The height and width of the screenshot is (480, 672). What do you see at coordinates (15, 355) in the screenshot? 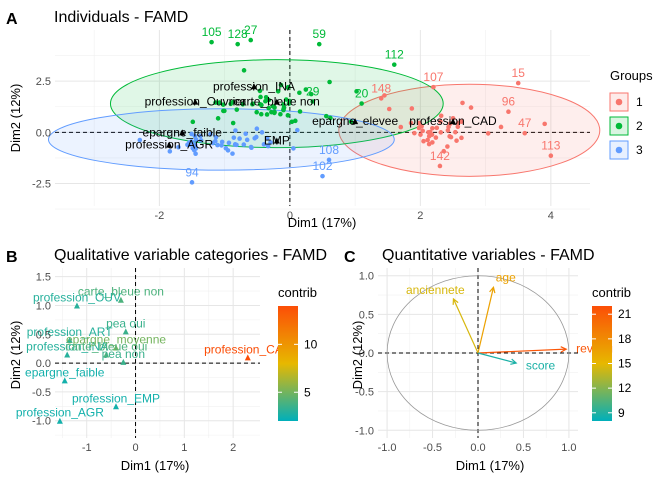
I see `panel-b-ylabel: Dim2 (12%)` at bounding box center [15, 355].